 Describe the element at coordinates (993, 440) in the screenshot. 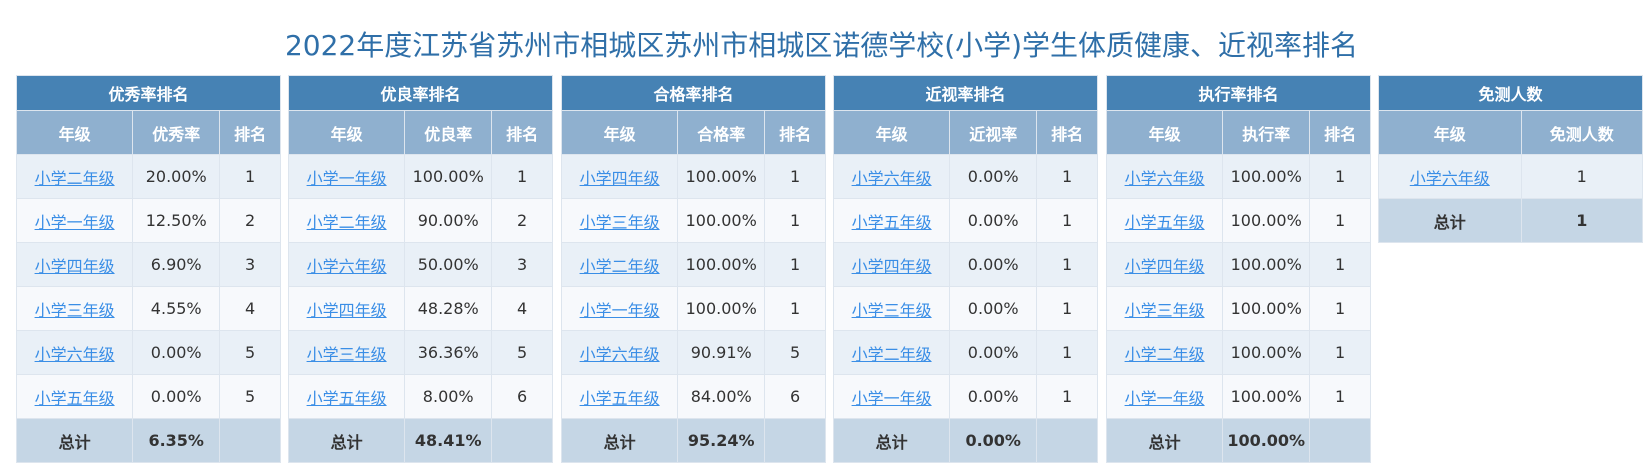

I see `total-cell: 0.00%` at that location.